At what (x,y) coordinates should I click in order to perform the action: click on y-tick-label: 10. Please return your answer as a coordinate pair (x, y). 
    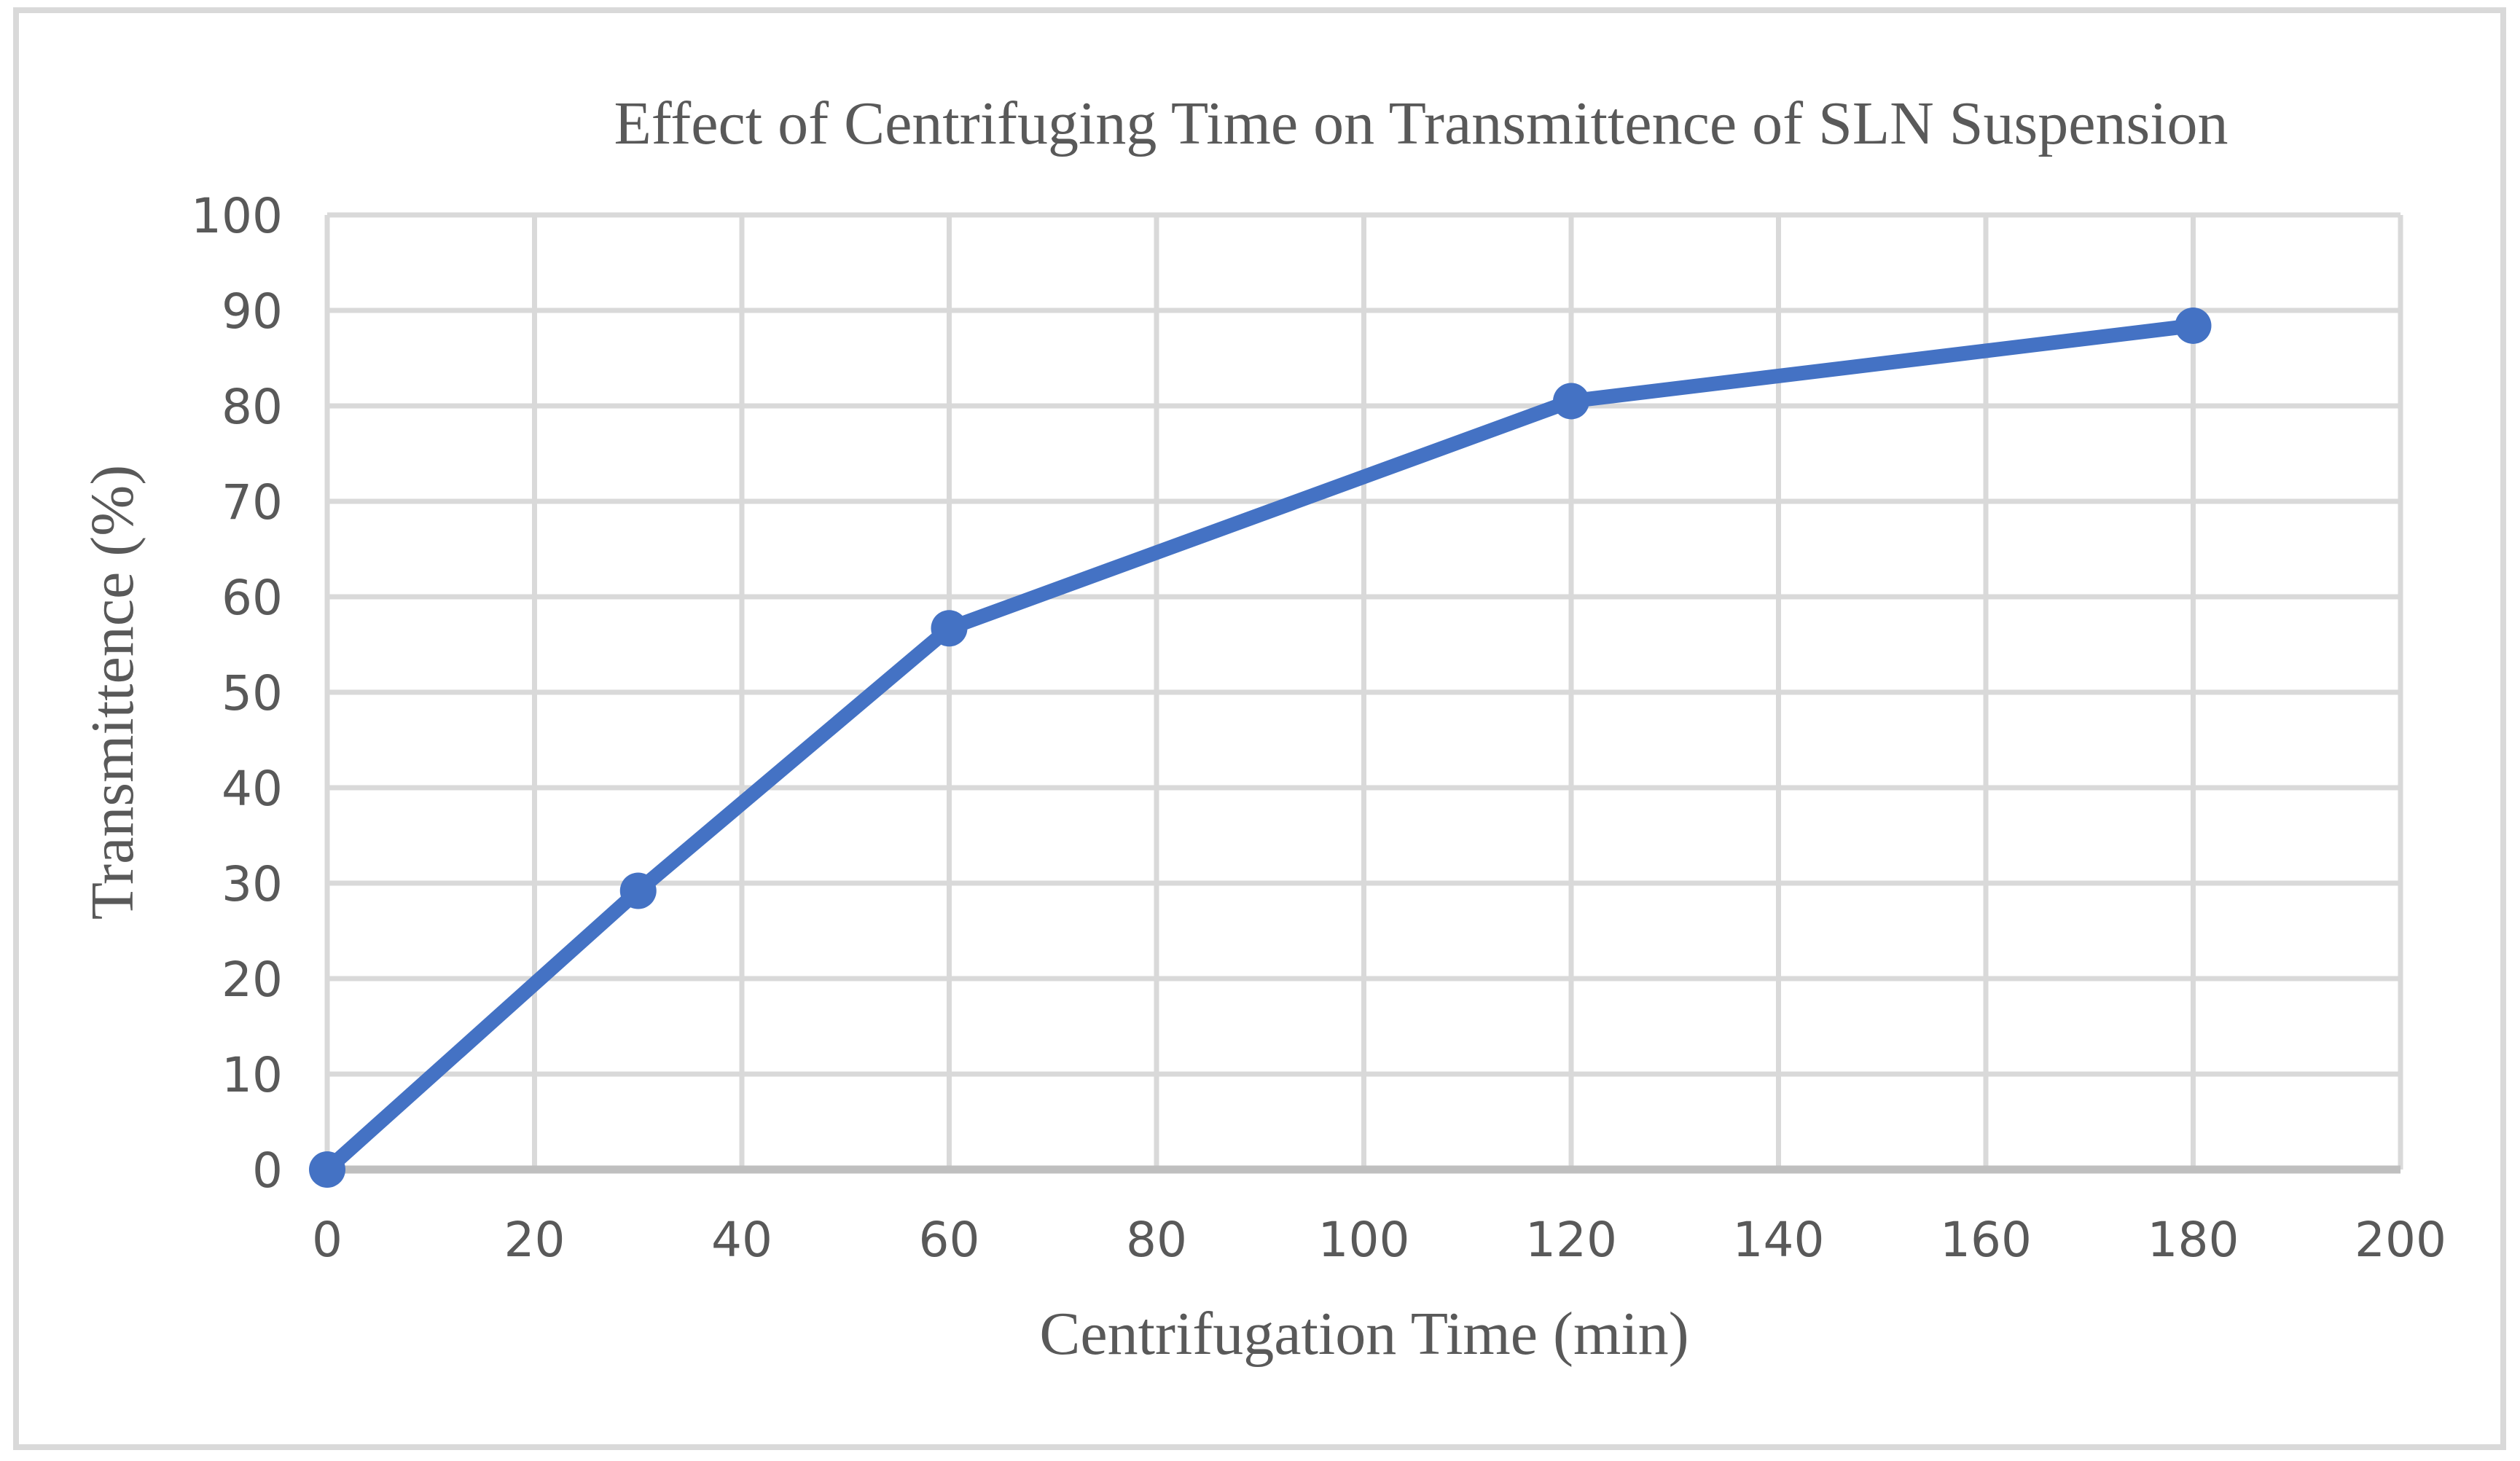
    Looking at the image, I should click on (252, 1075).